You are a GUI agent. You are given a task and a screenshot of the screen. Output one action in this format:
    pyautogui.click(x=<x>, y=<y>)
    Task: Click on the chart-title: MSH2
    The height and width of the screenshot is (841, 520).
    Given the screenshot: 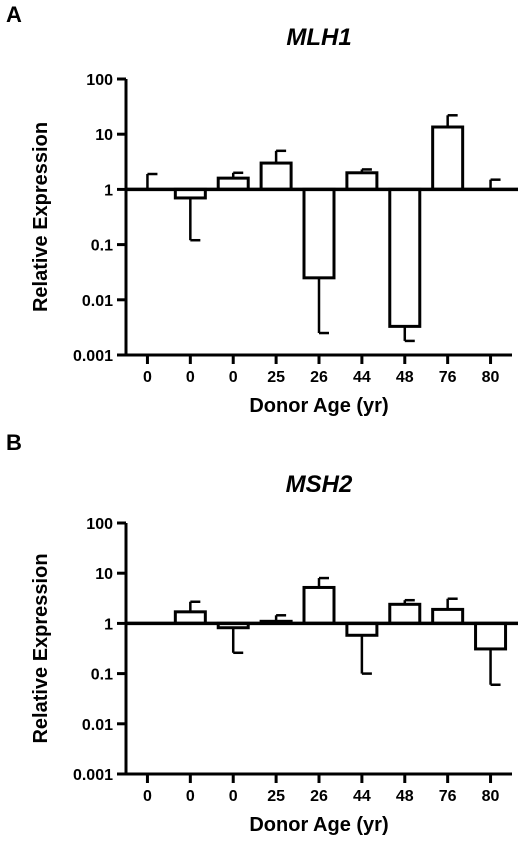 What is the action you would take?
    pyautogui.click(x=319, y=484)
    